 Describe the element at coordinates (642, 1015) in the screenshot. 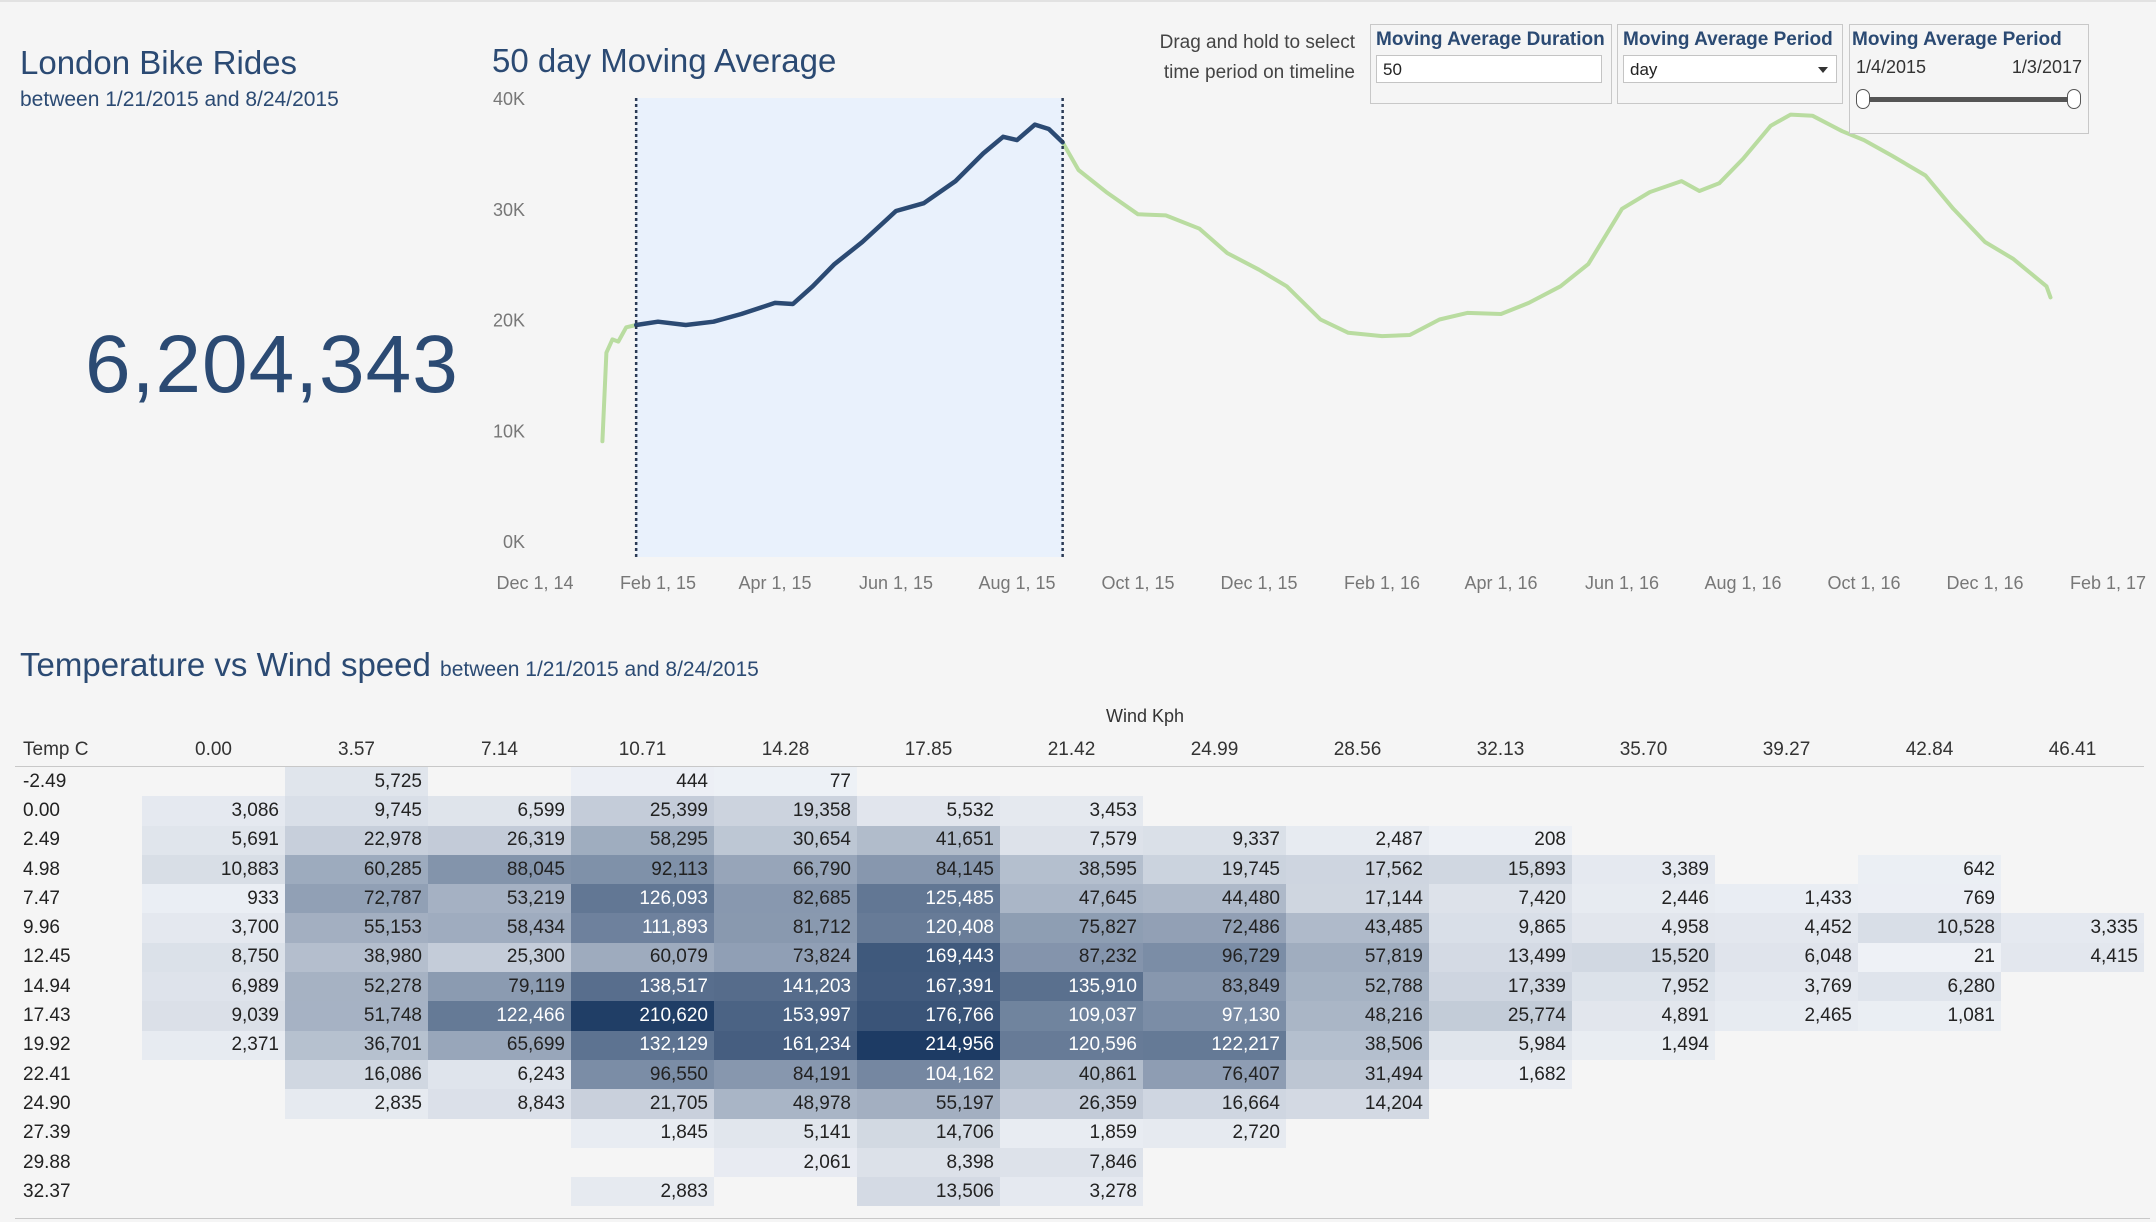

I see `heatmap-cell: 210,620` at that location.